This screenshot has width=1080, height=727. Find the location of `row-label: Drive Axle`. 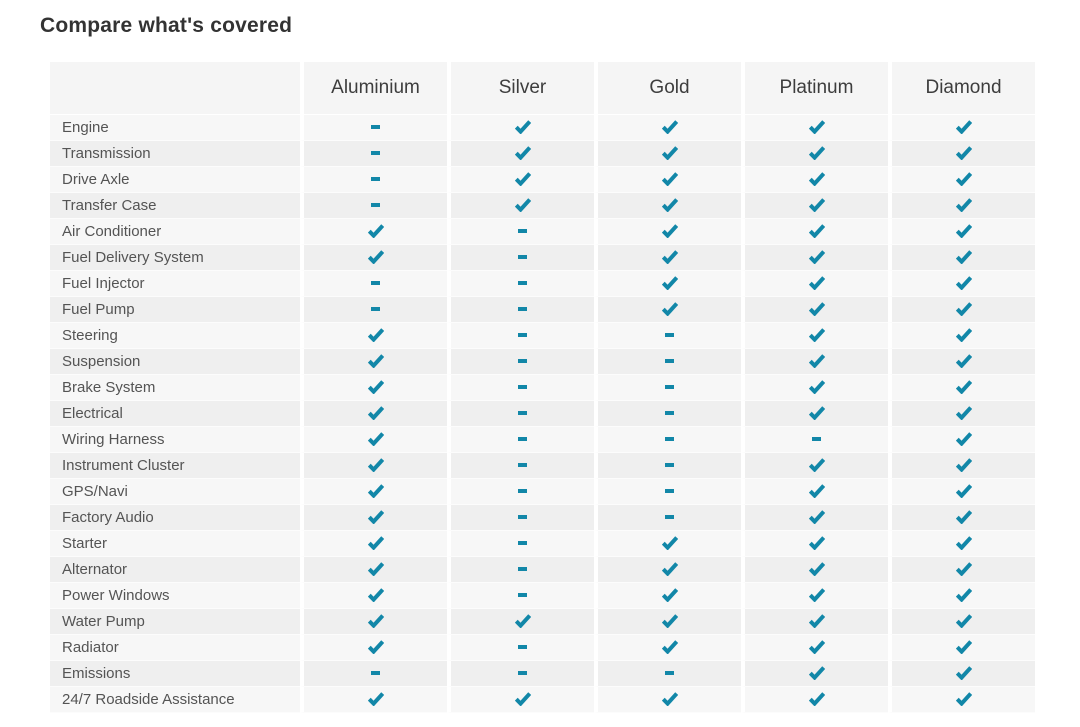

row-label: Drive Axle is located at coordinates (175, 180).